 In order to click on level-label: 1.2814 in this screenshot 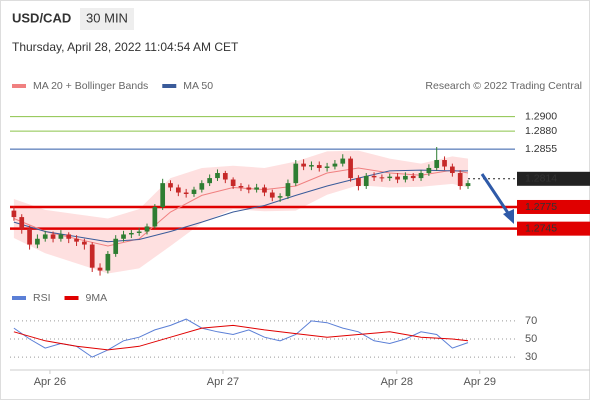, I will do `click(541, 179)`.